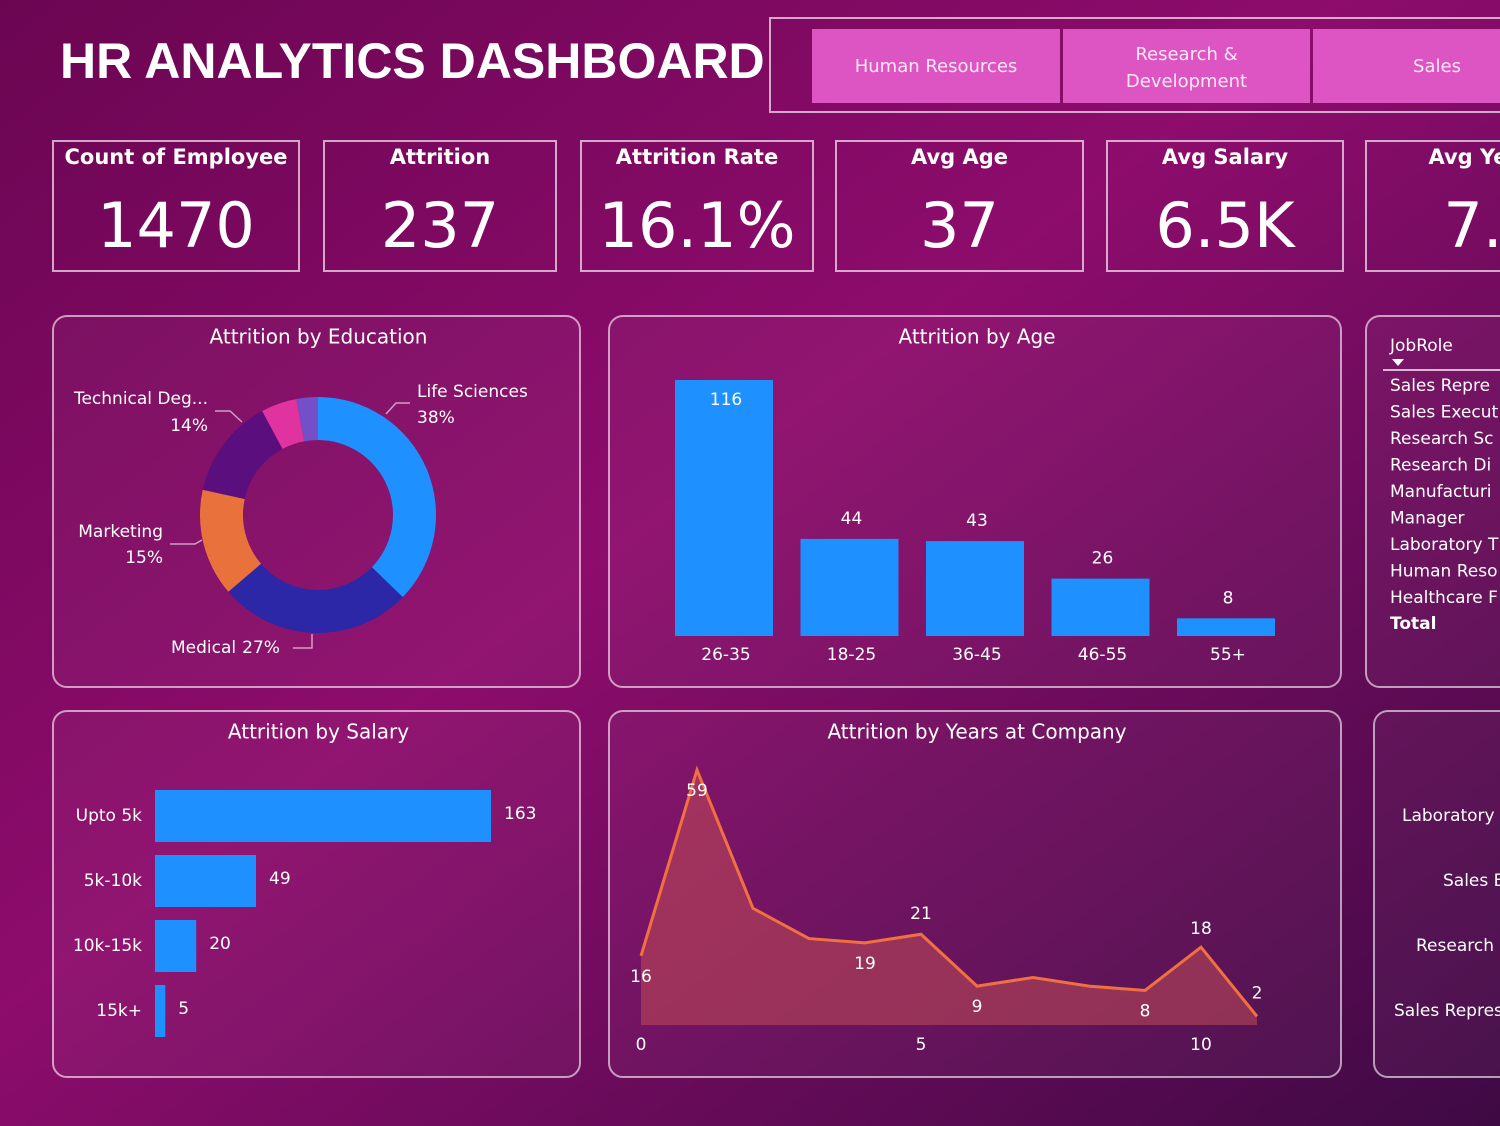 This screenshot has width=1500, height=1126. Describe the element at coordinates (851, 655) in the screenshot. I see `x-category-label: 18-25` at that location.